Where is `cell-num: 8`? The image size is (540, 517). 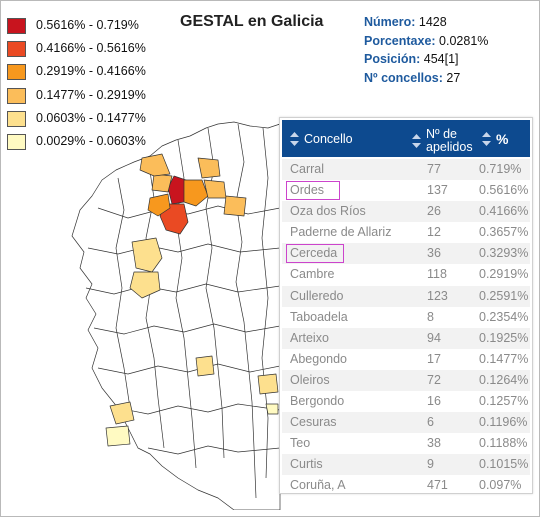
cell-num: 8 is located at coordinates (430, 316).